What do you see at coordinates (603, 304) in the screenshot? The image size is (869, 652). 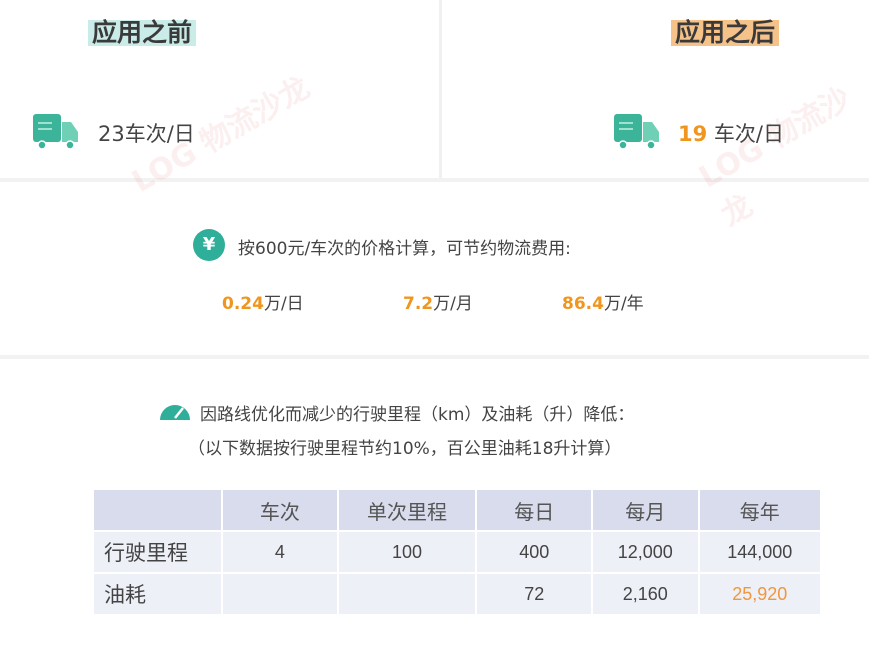 I see `saving-yearly: 86.4万/年` at bounding box center [603, 304].